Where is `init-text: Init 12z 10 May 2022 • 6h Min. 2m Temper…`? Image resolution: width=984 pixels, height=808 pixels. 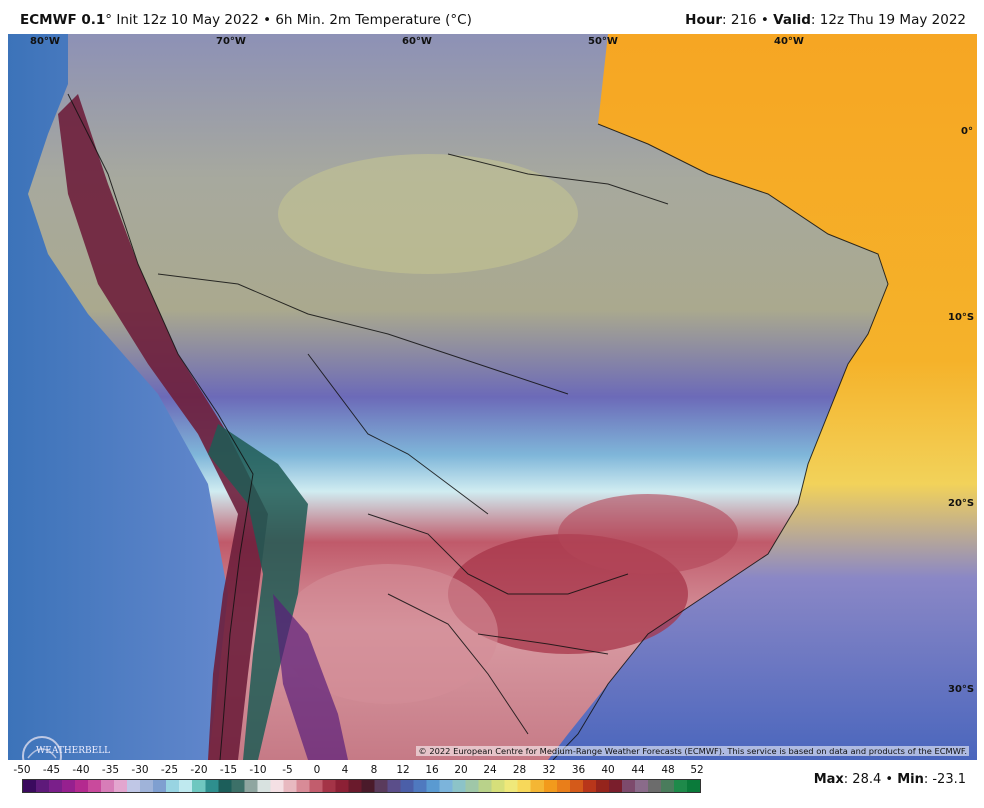
init-text: Init 12z 10 May 2022 • 6h Min. 2m Temper… is located at coordinates (292, 20).